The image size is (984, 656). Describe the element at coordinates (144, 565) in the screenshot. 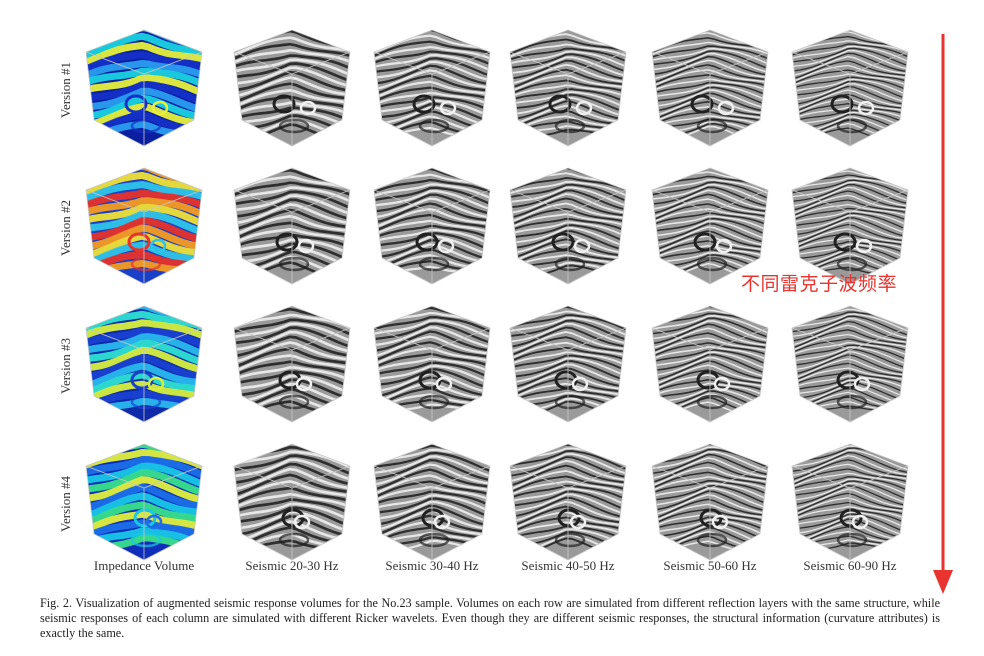

I see `col-label-impedance: Impedance Volume` at that location.